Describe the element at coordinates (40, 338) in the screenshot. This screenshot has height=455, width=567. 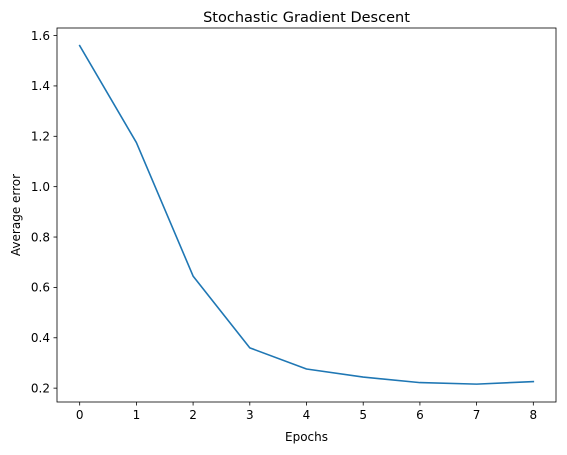
I see `y-tick-label: 0.4` at that location.